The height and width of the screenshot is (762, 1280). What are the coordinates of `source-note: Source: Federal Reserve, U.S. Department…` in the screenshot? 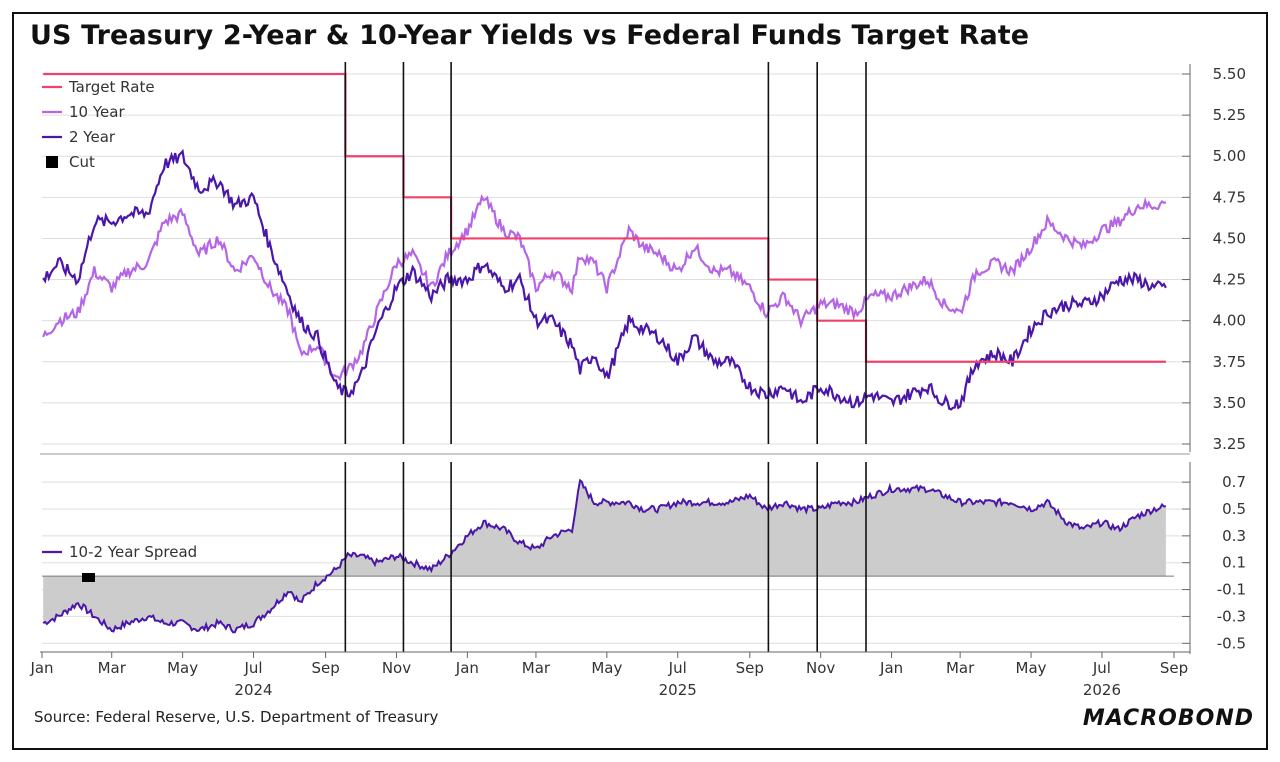 It's located at (236, 717).